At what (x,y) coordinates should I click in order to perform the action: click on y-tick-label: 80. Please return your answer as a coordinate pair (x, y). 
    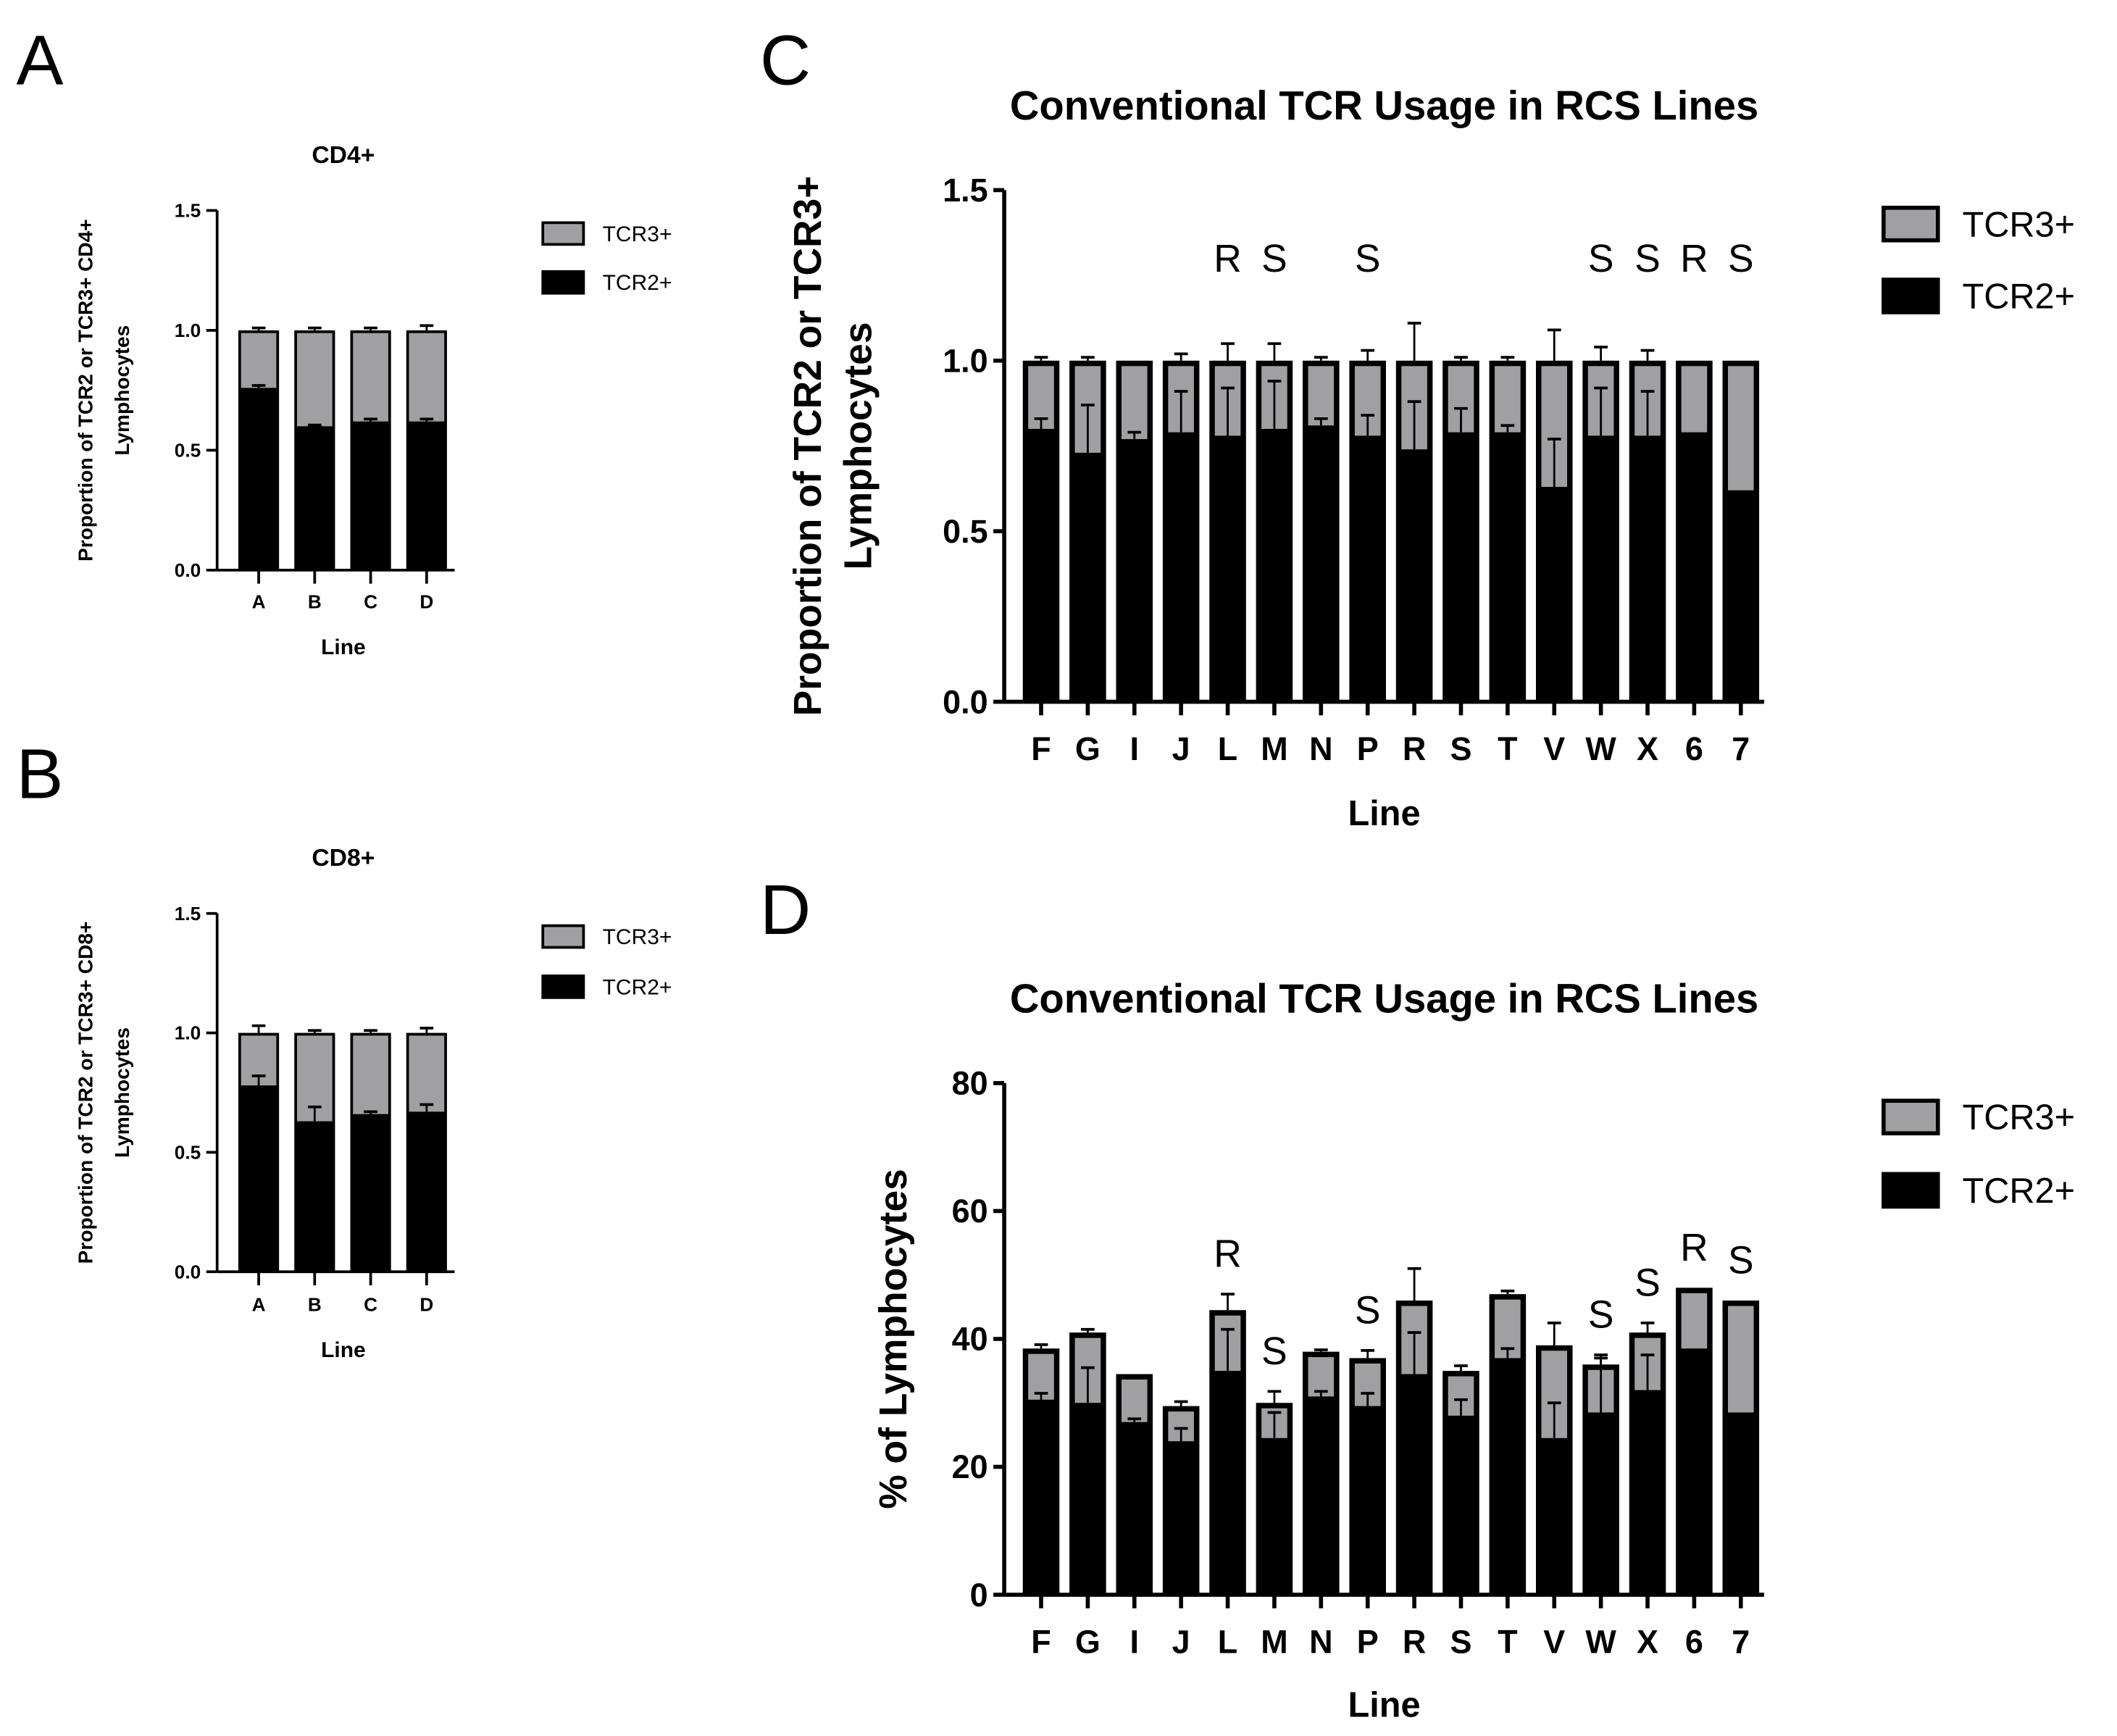
    Looking at the image, I should click on (970, 1084).